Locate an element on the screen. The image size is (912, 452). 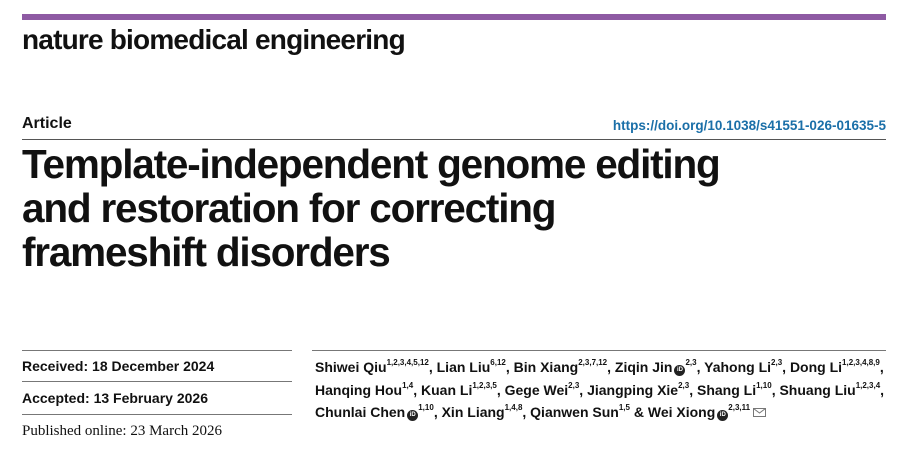
author-name: Lian Liu is located at coordinates (463, 367).